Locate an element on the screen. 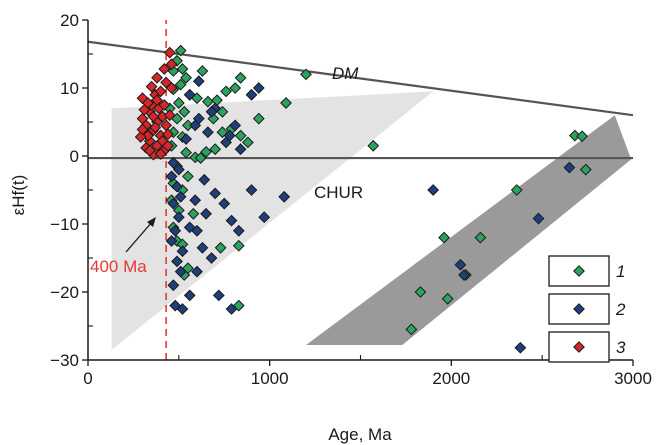 The width and height of the screenshot is (660, 445). x-axis-label: Age, Ma is located at coordinates (360, 434).